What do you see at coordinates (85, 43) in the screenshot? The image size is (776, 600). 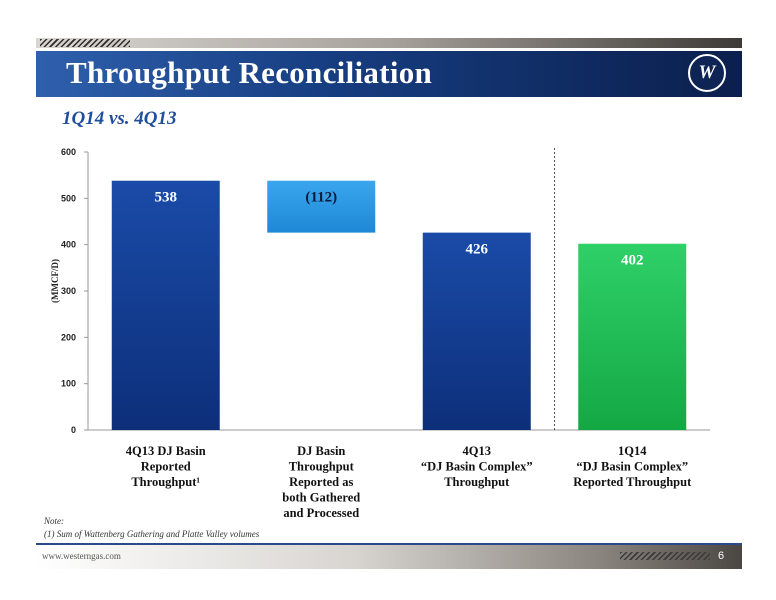 I see `header-hatch-decoration` at bounding box center [85, 43].